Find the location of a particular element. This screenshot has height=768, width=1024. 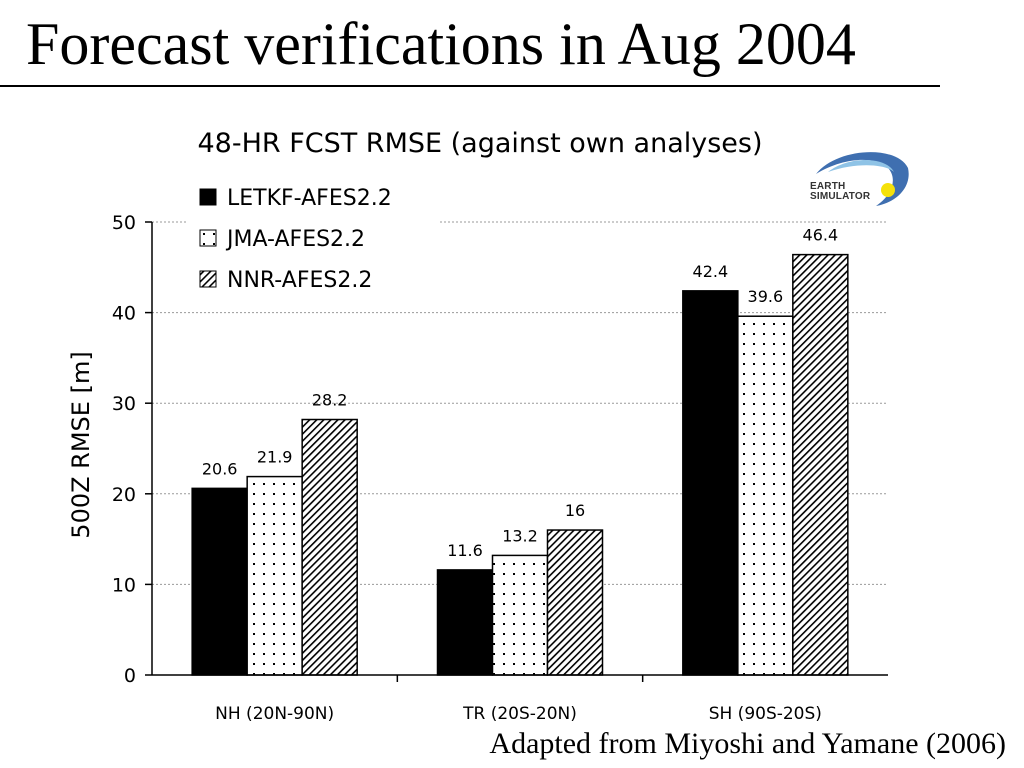

legend-background is located at coordinates (314, 241).